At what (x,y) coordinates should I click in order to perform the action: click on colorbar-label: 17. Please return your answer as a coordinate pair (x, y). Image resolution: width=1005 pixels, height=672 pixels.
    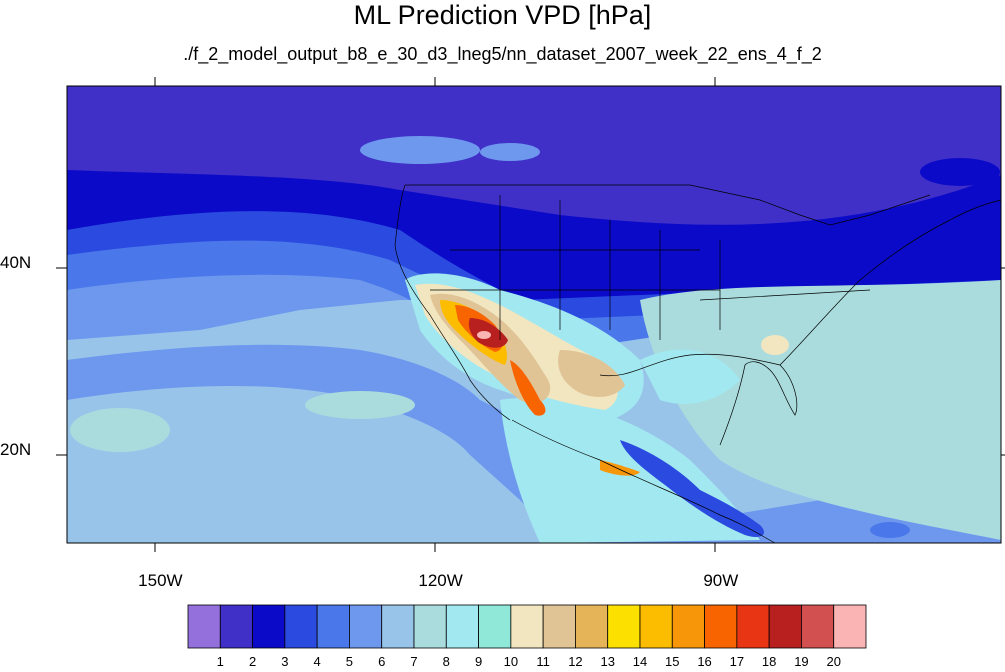
    Looking at the image, I should click on (737, 661).